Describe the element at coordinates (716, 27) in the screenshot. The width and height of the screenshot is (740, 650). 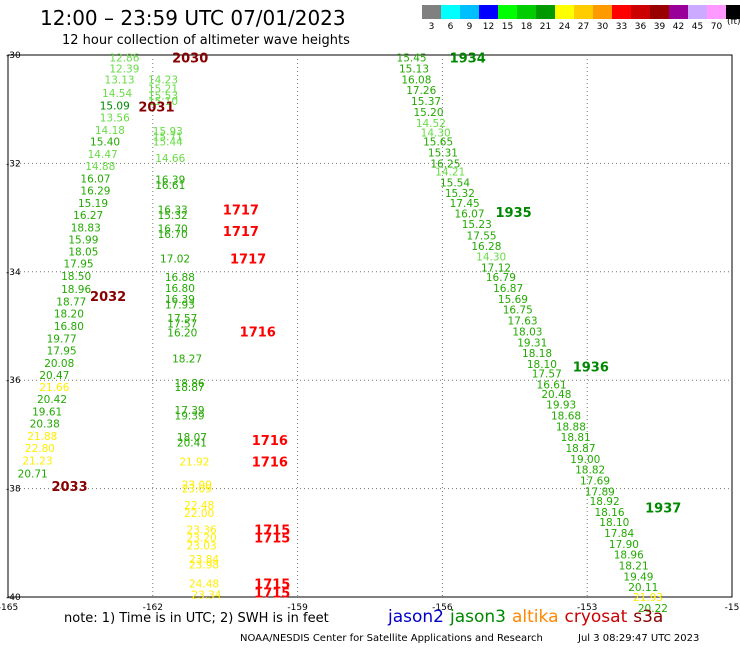
I see `colorbar-label: 70` at that location.